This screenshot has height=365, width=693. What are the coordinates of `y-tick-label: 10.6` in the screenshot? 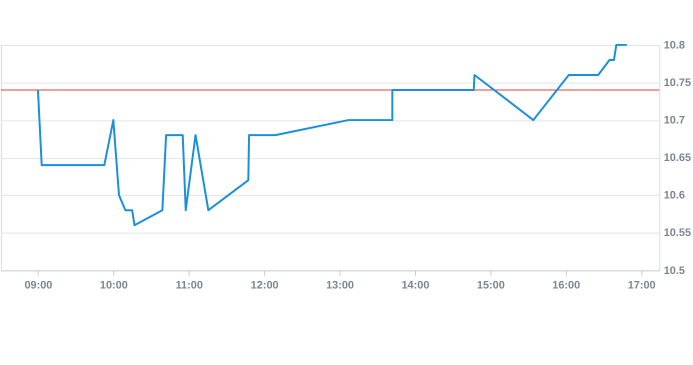 It's located at (674, 196).